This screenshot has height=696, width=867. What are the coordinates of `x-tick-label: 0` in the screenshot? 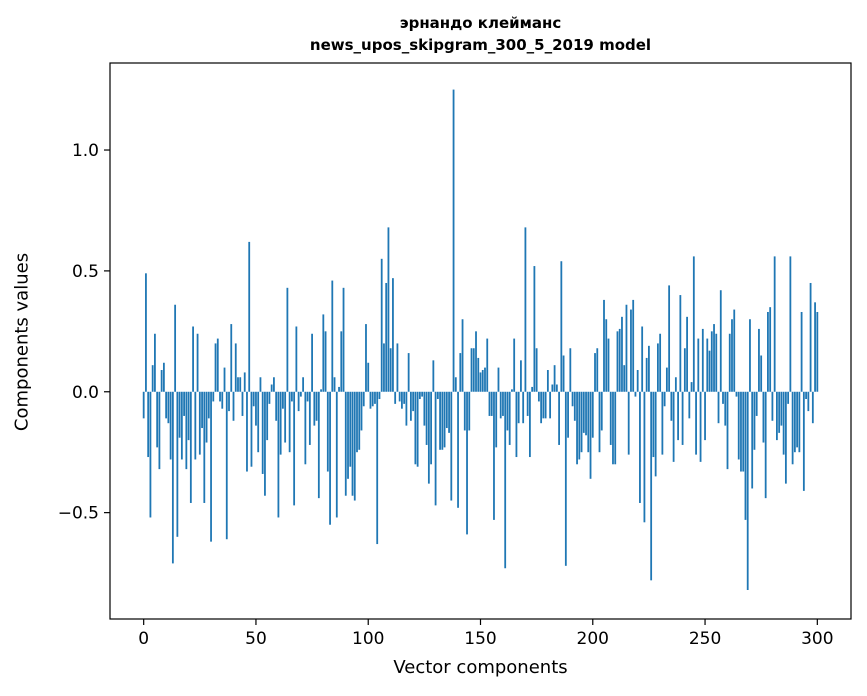 It's located at (143, 639).